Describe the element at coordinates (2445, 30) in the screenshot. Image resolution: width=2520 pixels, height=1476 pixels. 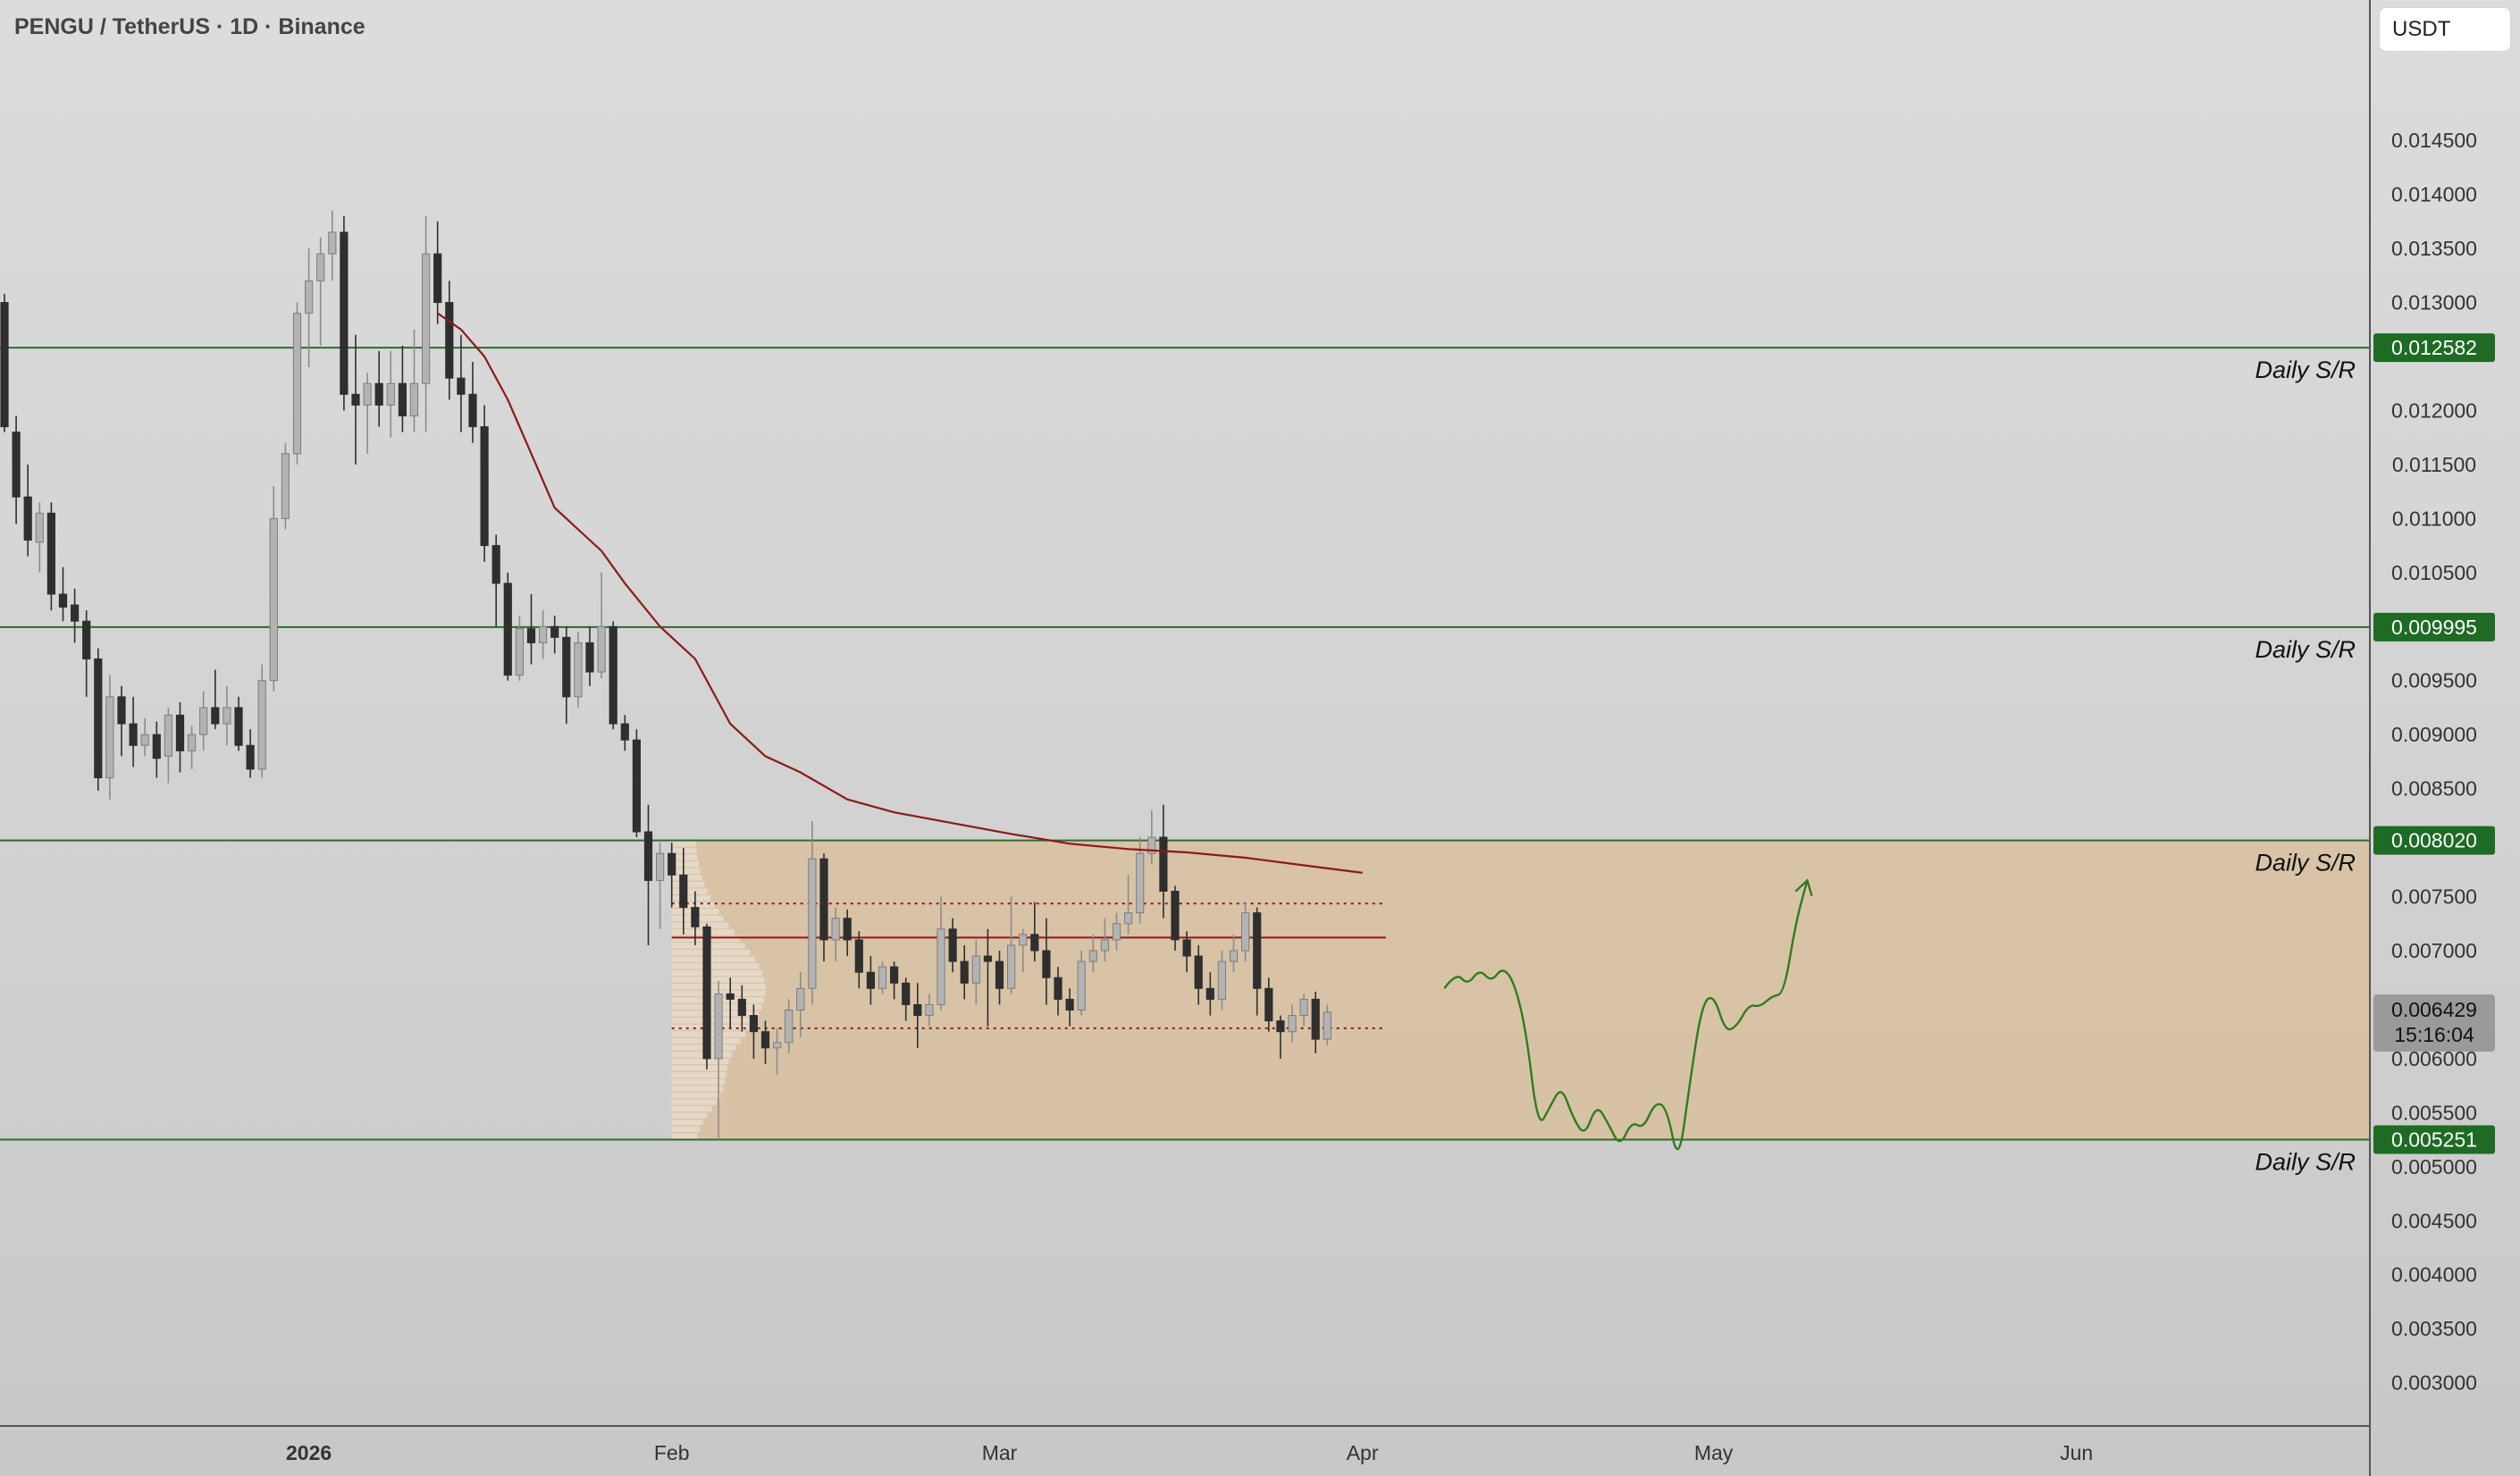
I see `currency-selector: USDT` at that location.